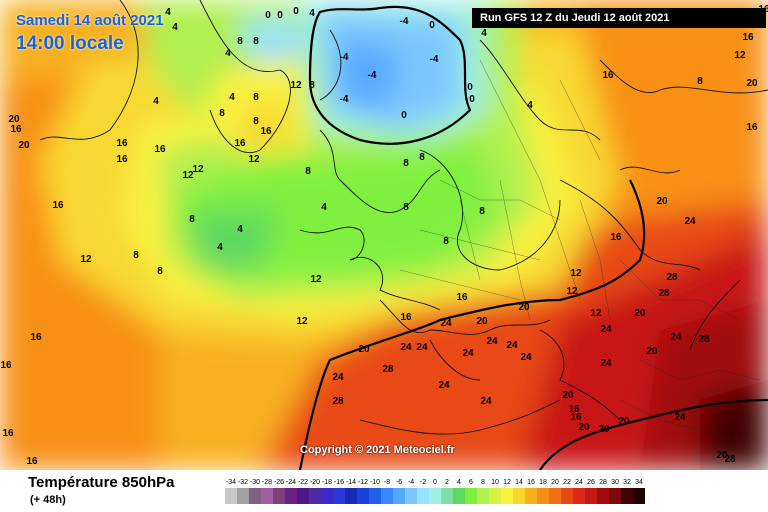 This screenshot has height=512, width=768. Describe the element at coordinates (519, 482) in the screenshot. I see `color-scale-tick-label: 14` at that location.